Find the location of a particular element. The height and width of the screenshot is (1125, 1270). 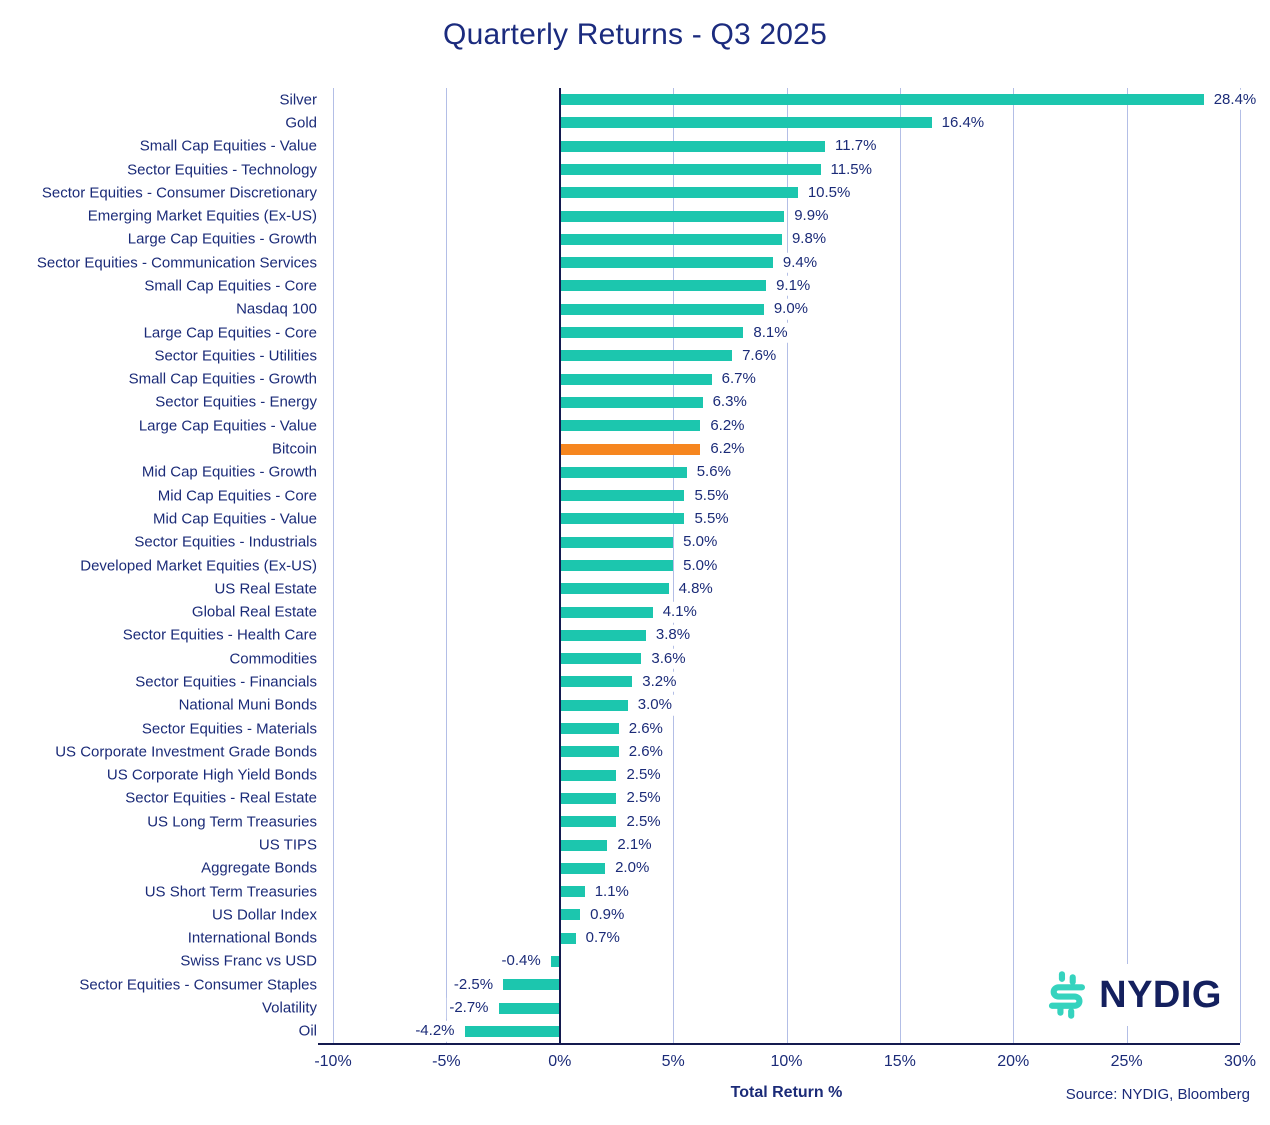

x-tick-label: 10% is located at coordinates (786, 1061).